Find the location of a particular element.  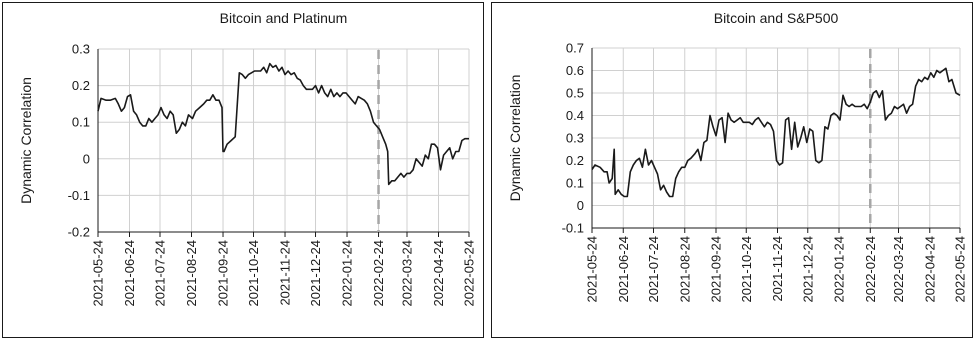

y-tick-label: -0.2 is located at coordinates (79, 232).